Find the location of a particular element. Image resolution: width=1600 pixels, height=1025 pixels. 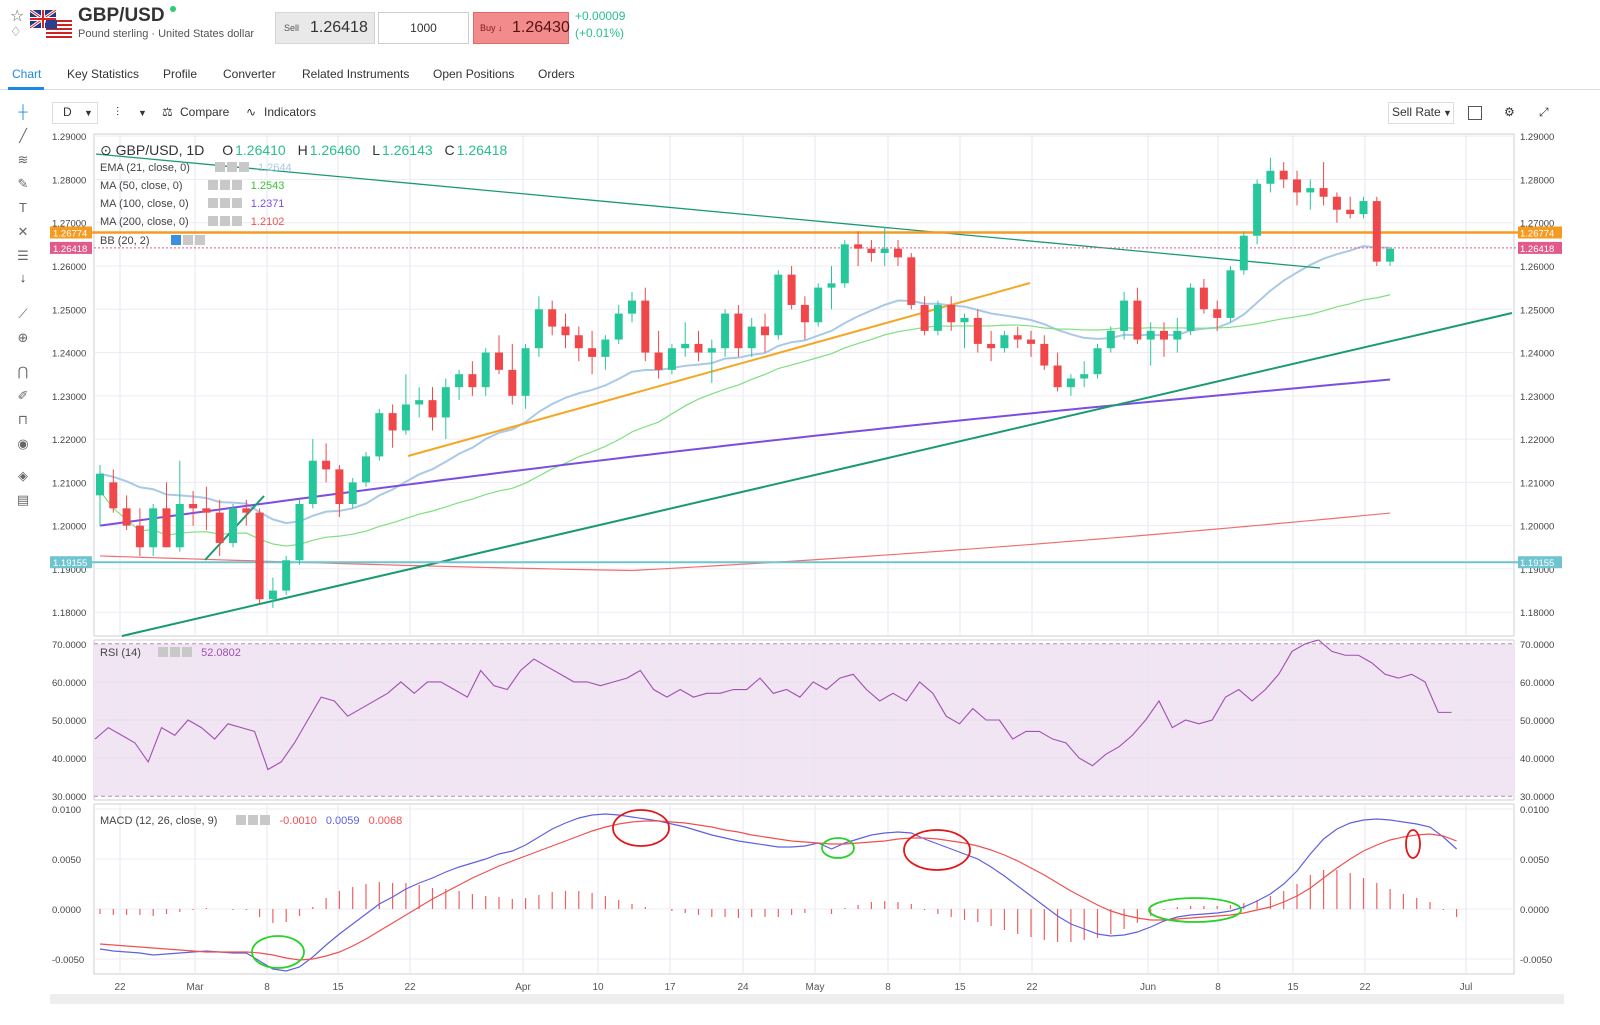

y-tick-label: 1.24000 is located at coordinates (1537, 354).